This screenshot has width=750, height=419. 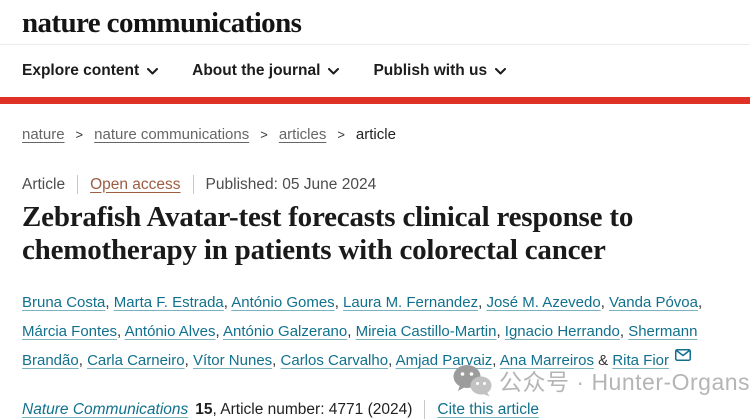 What do you see at coordinates (204, 409) in the screenshot?
I see `volume-number: 15` at bounding box center [204, 409].